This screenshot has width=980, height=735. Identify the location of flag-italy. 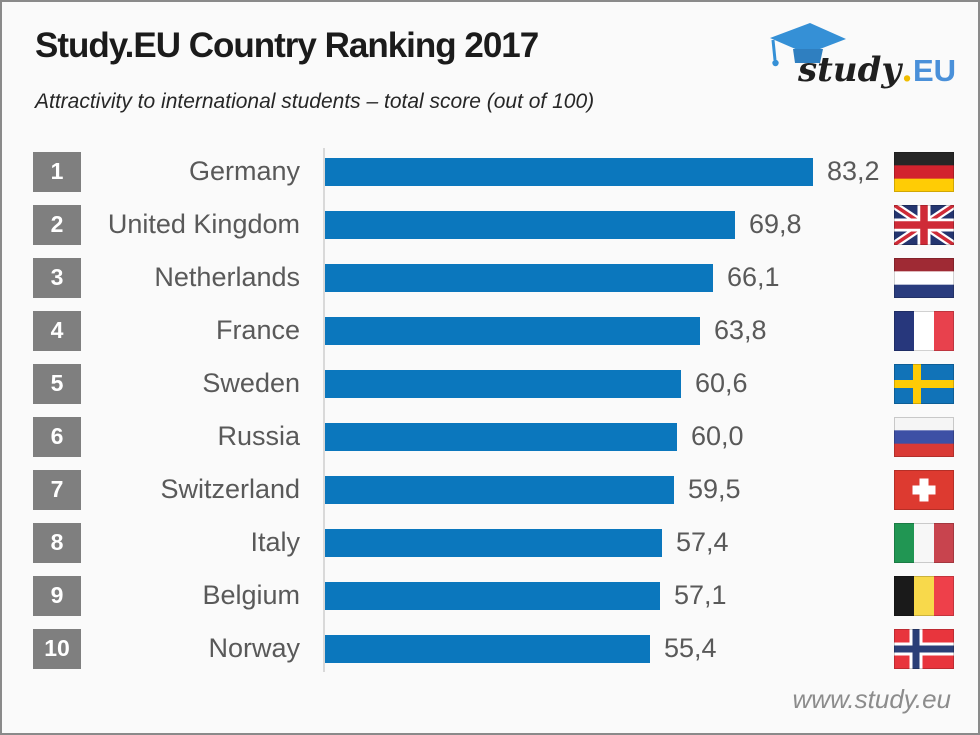
(924, 542).